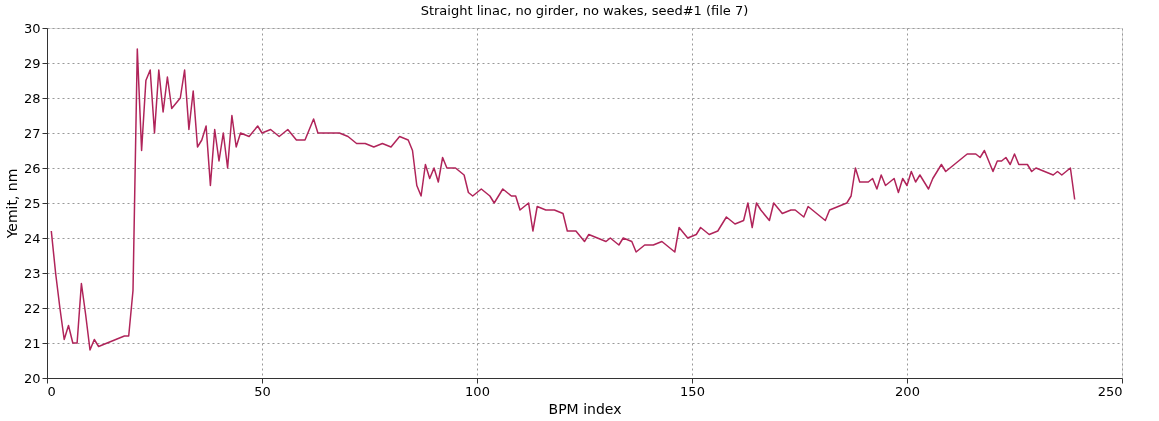 The image size is (1159, 421). I want to click on y-tick-label: 21, so click(32, 343).